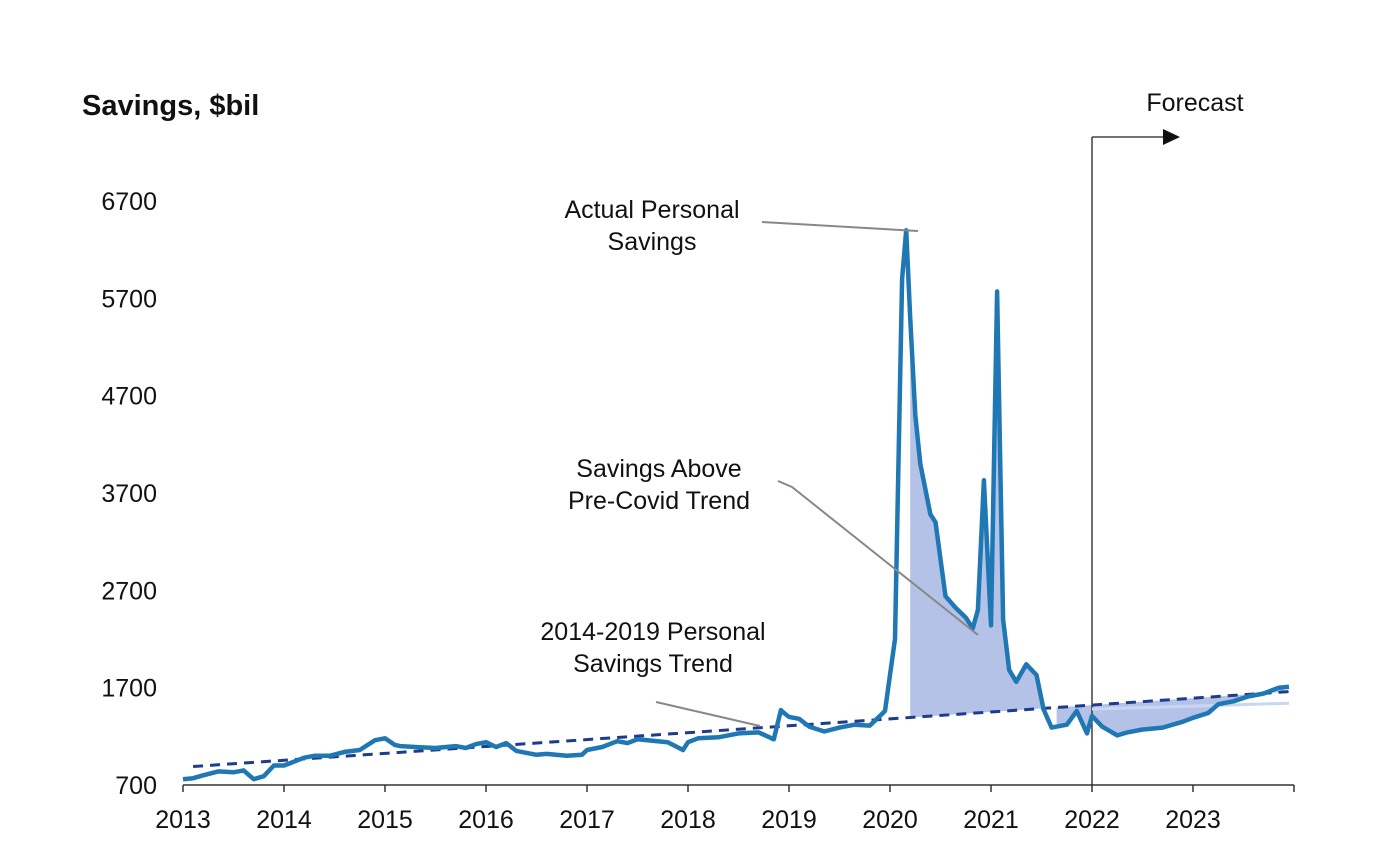 This screenshot has width=1382, height=858. I want to click on y-tick-label: 6700, so click(129, 202).